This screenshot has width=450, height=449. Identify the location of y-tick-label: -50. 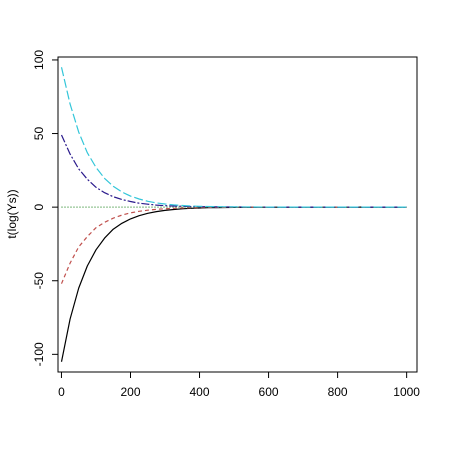
(39, 281).